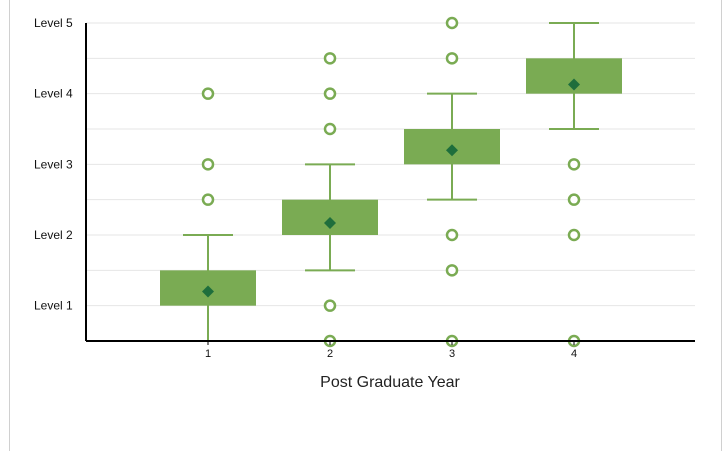 This screenshot has height=451, width=725. What do you see at coordinates (452, 354) in the screenshot?
I see `x-tick-label: 3` at bounding box center [452, 354].